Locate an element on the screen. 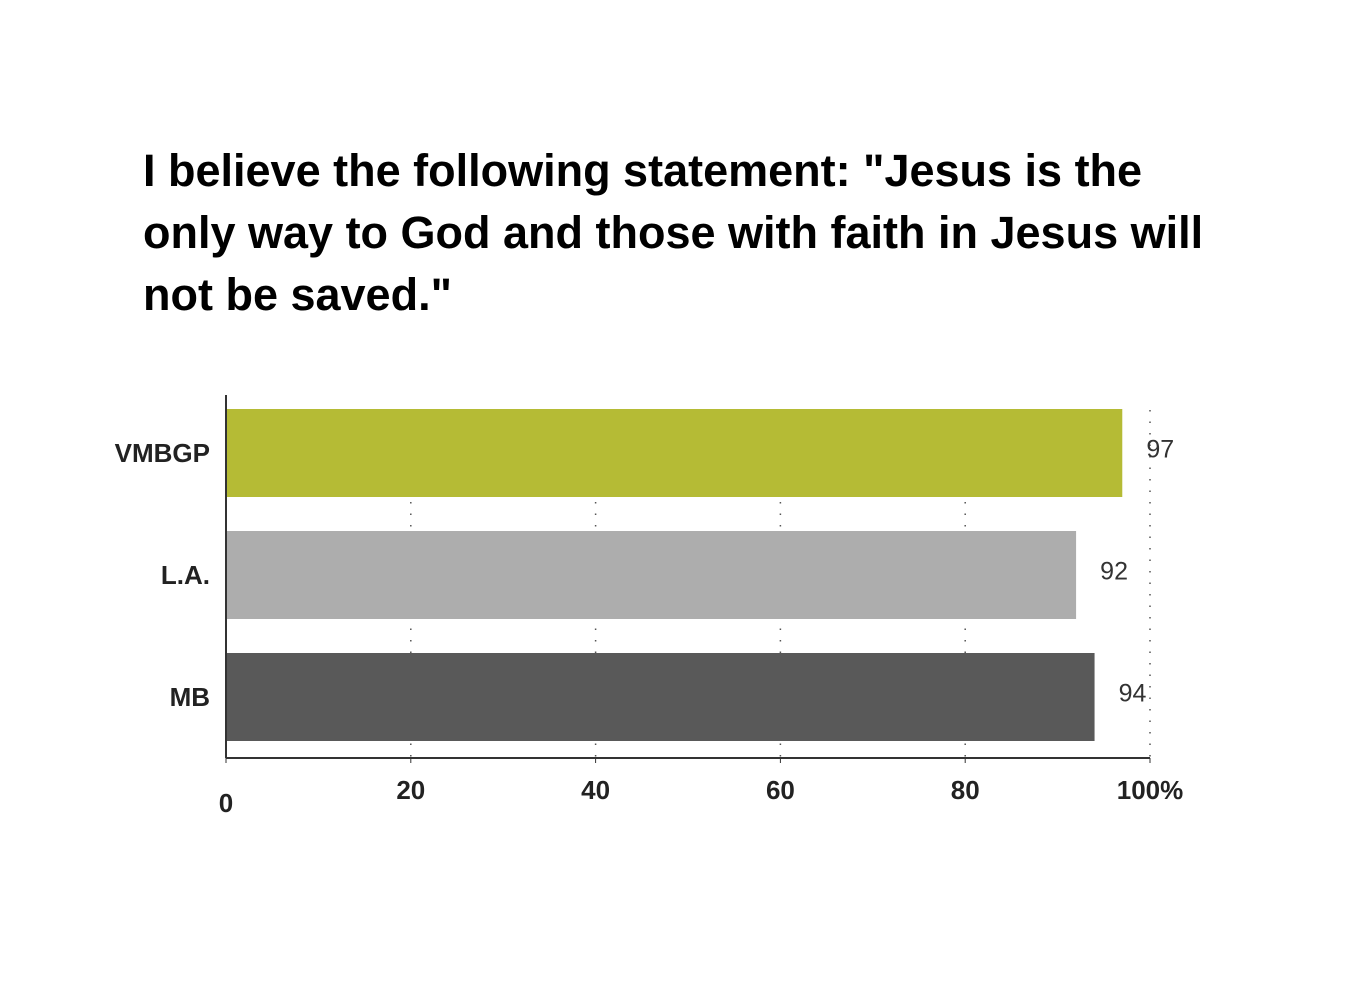 The height and width of the screenshot is (981, 1355). x-tick-label: 100% is located at coordinates (1150, 790).